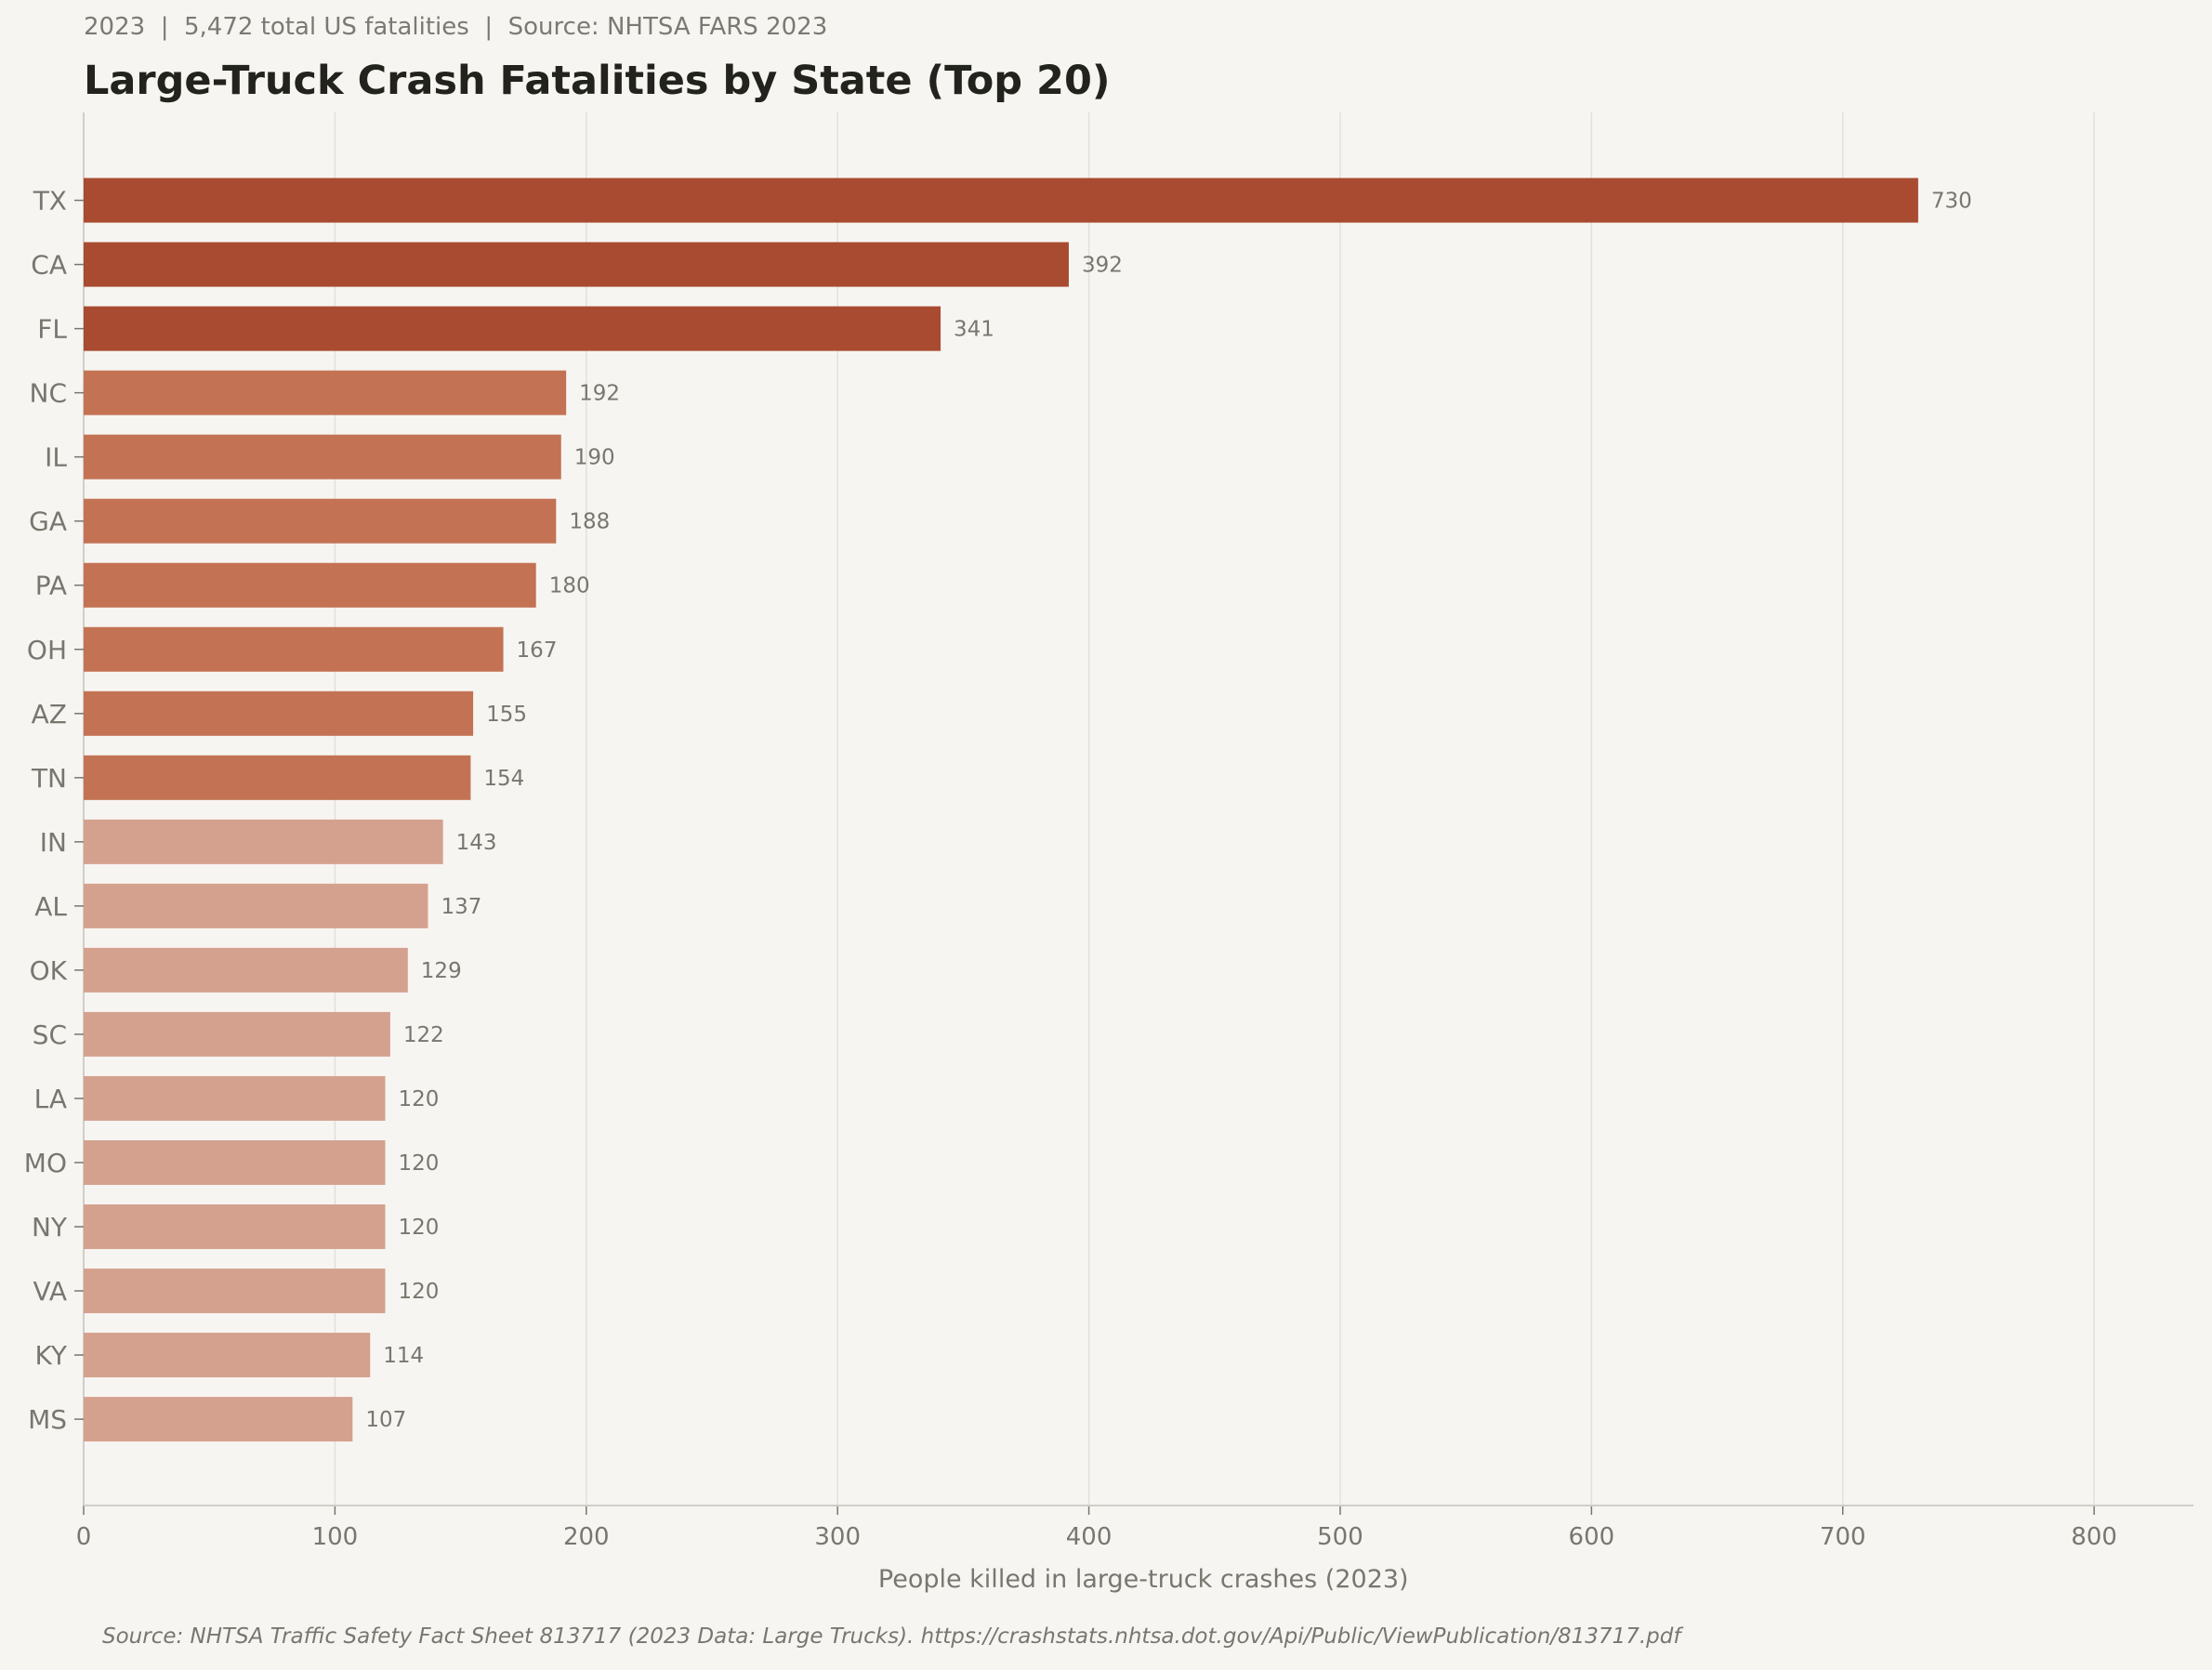 This screenshot has width=2212, height=1670. What do you see at coordinates (1089, 1537) in the screenshot?
I see `x-tick-label: 400` at bounding box center [1089, 1537].